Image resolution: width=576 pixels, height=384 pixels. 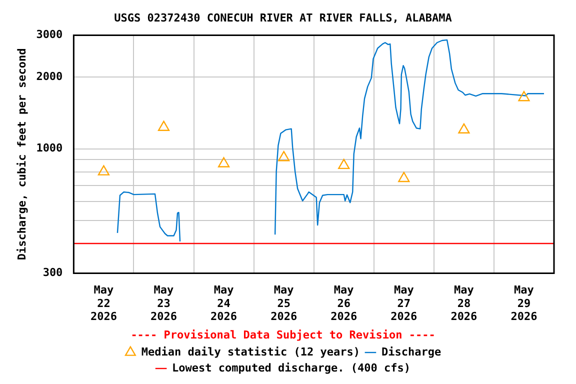 What do you see at coordinates (164, 304) in the screenshot?
I see `x-tick-label: May 23 2026` at bounding box center [164, 304].